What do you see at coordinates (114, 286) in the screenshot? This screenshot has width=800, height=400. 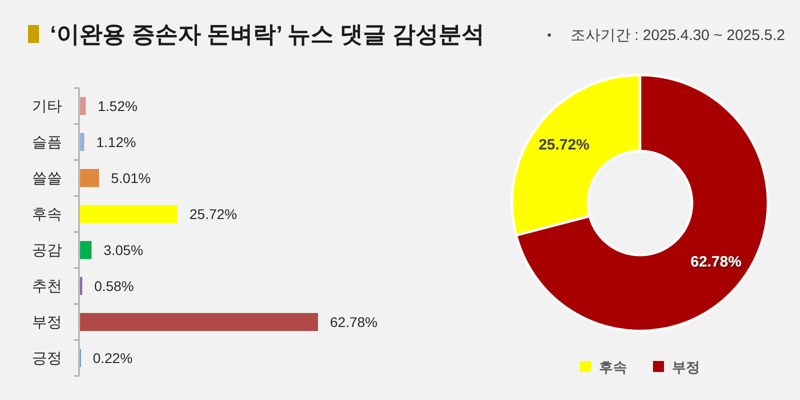 I see `data-label: 0.58%` at bounding box center [114, 286].